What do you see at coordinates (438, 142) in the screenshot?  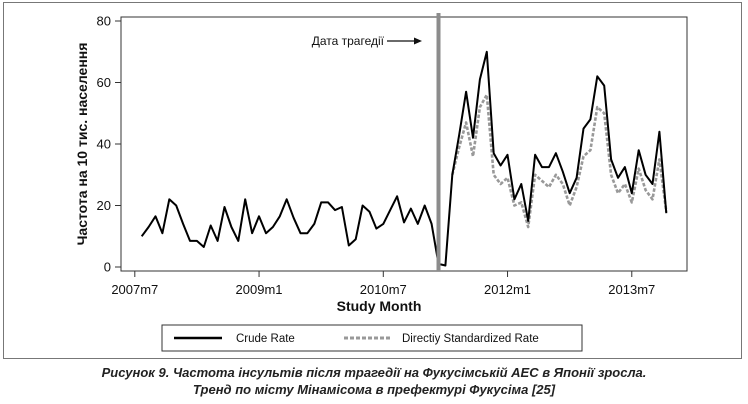 I see `event-marker-line` at bounding box center [438, 142].